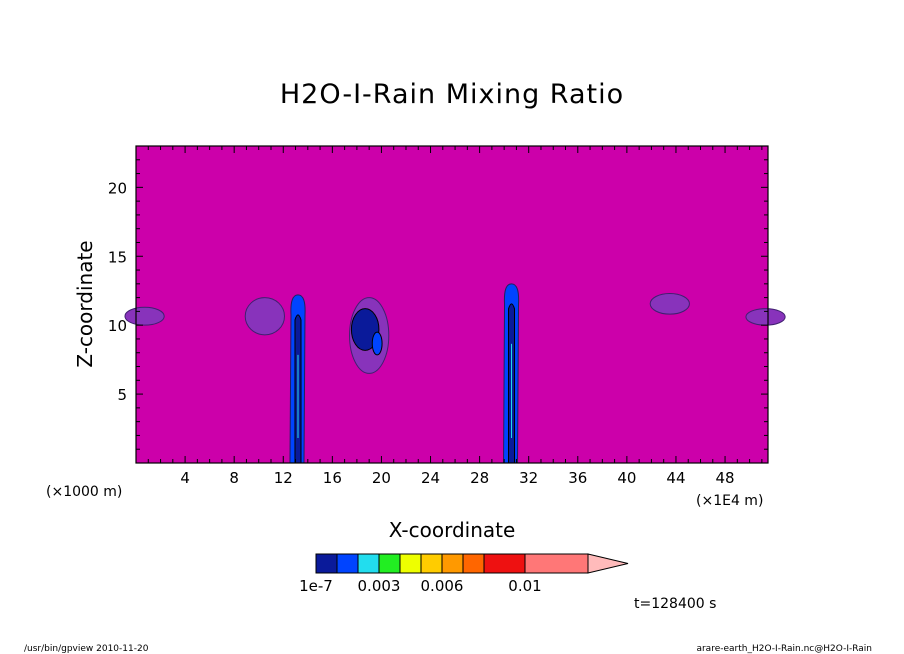 This screenshot has height=654, width=904. What do you see at coordinates (117, 326) in the screenshot?
I see `y-tick-label: 10` at bounding box center [117, 326].